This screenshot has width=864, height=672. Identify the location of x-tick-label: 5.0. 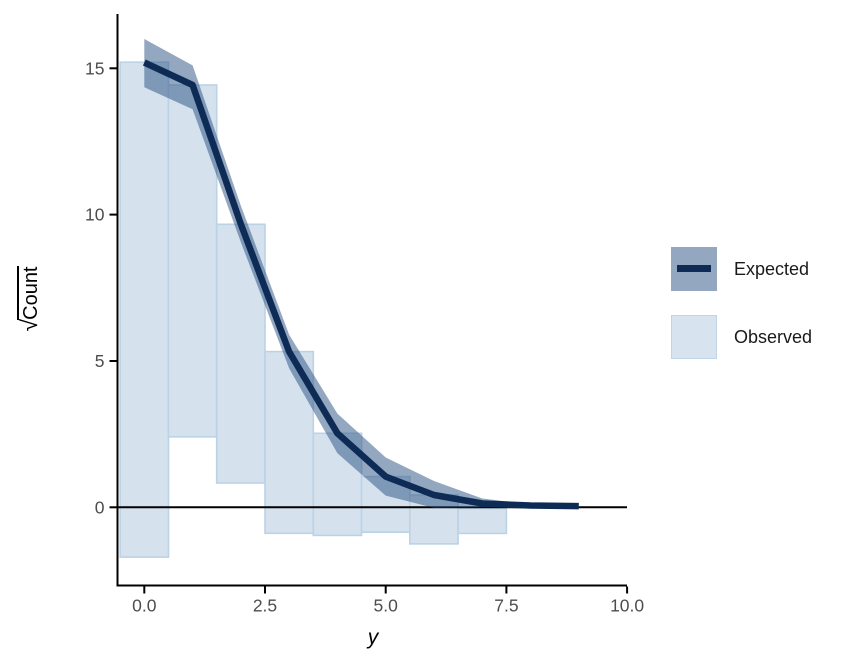
(386, 606).